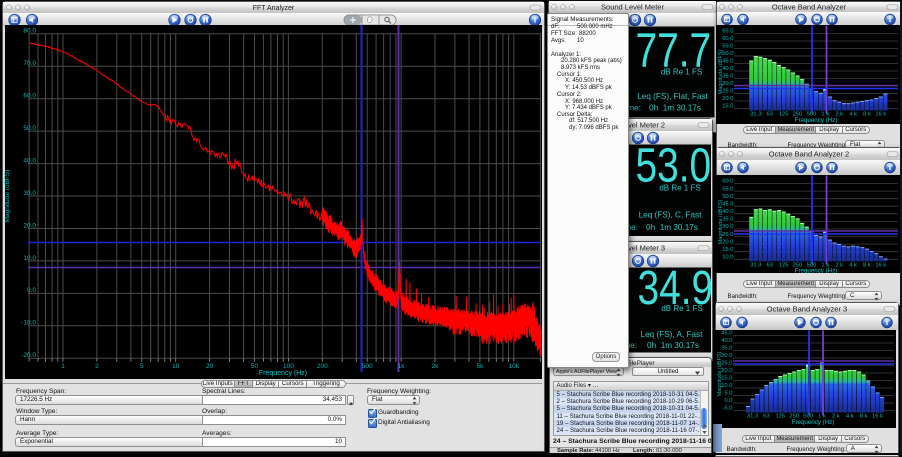  I want to click on svg-text: 10, so click(176, 366).